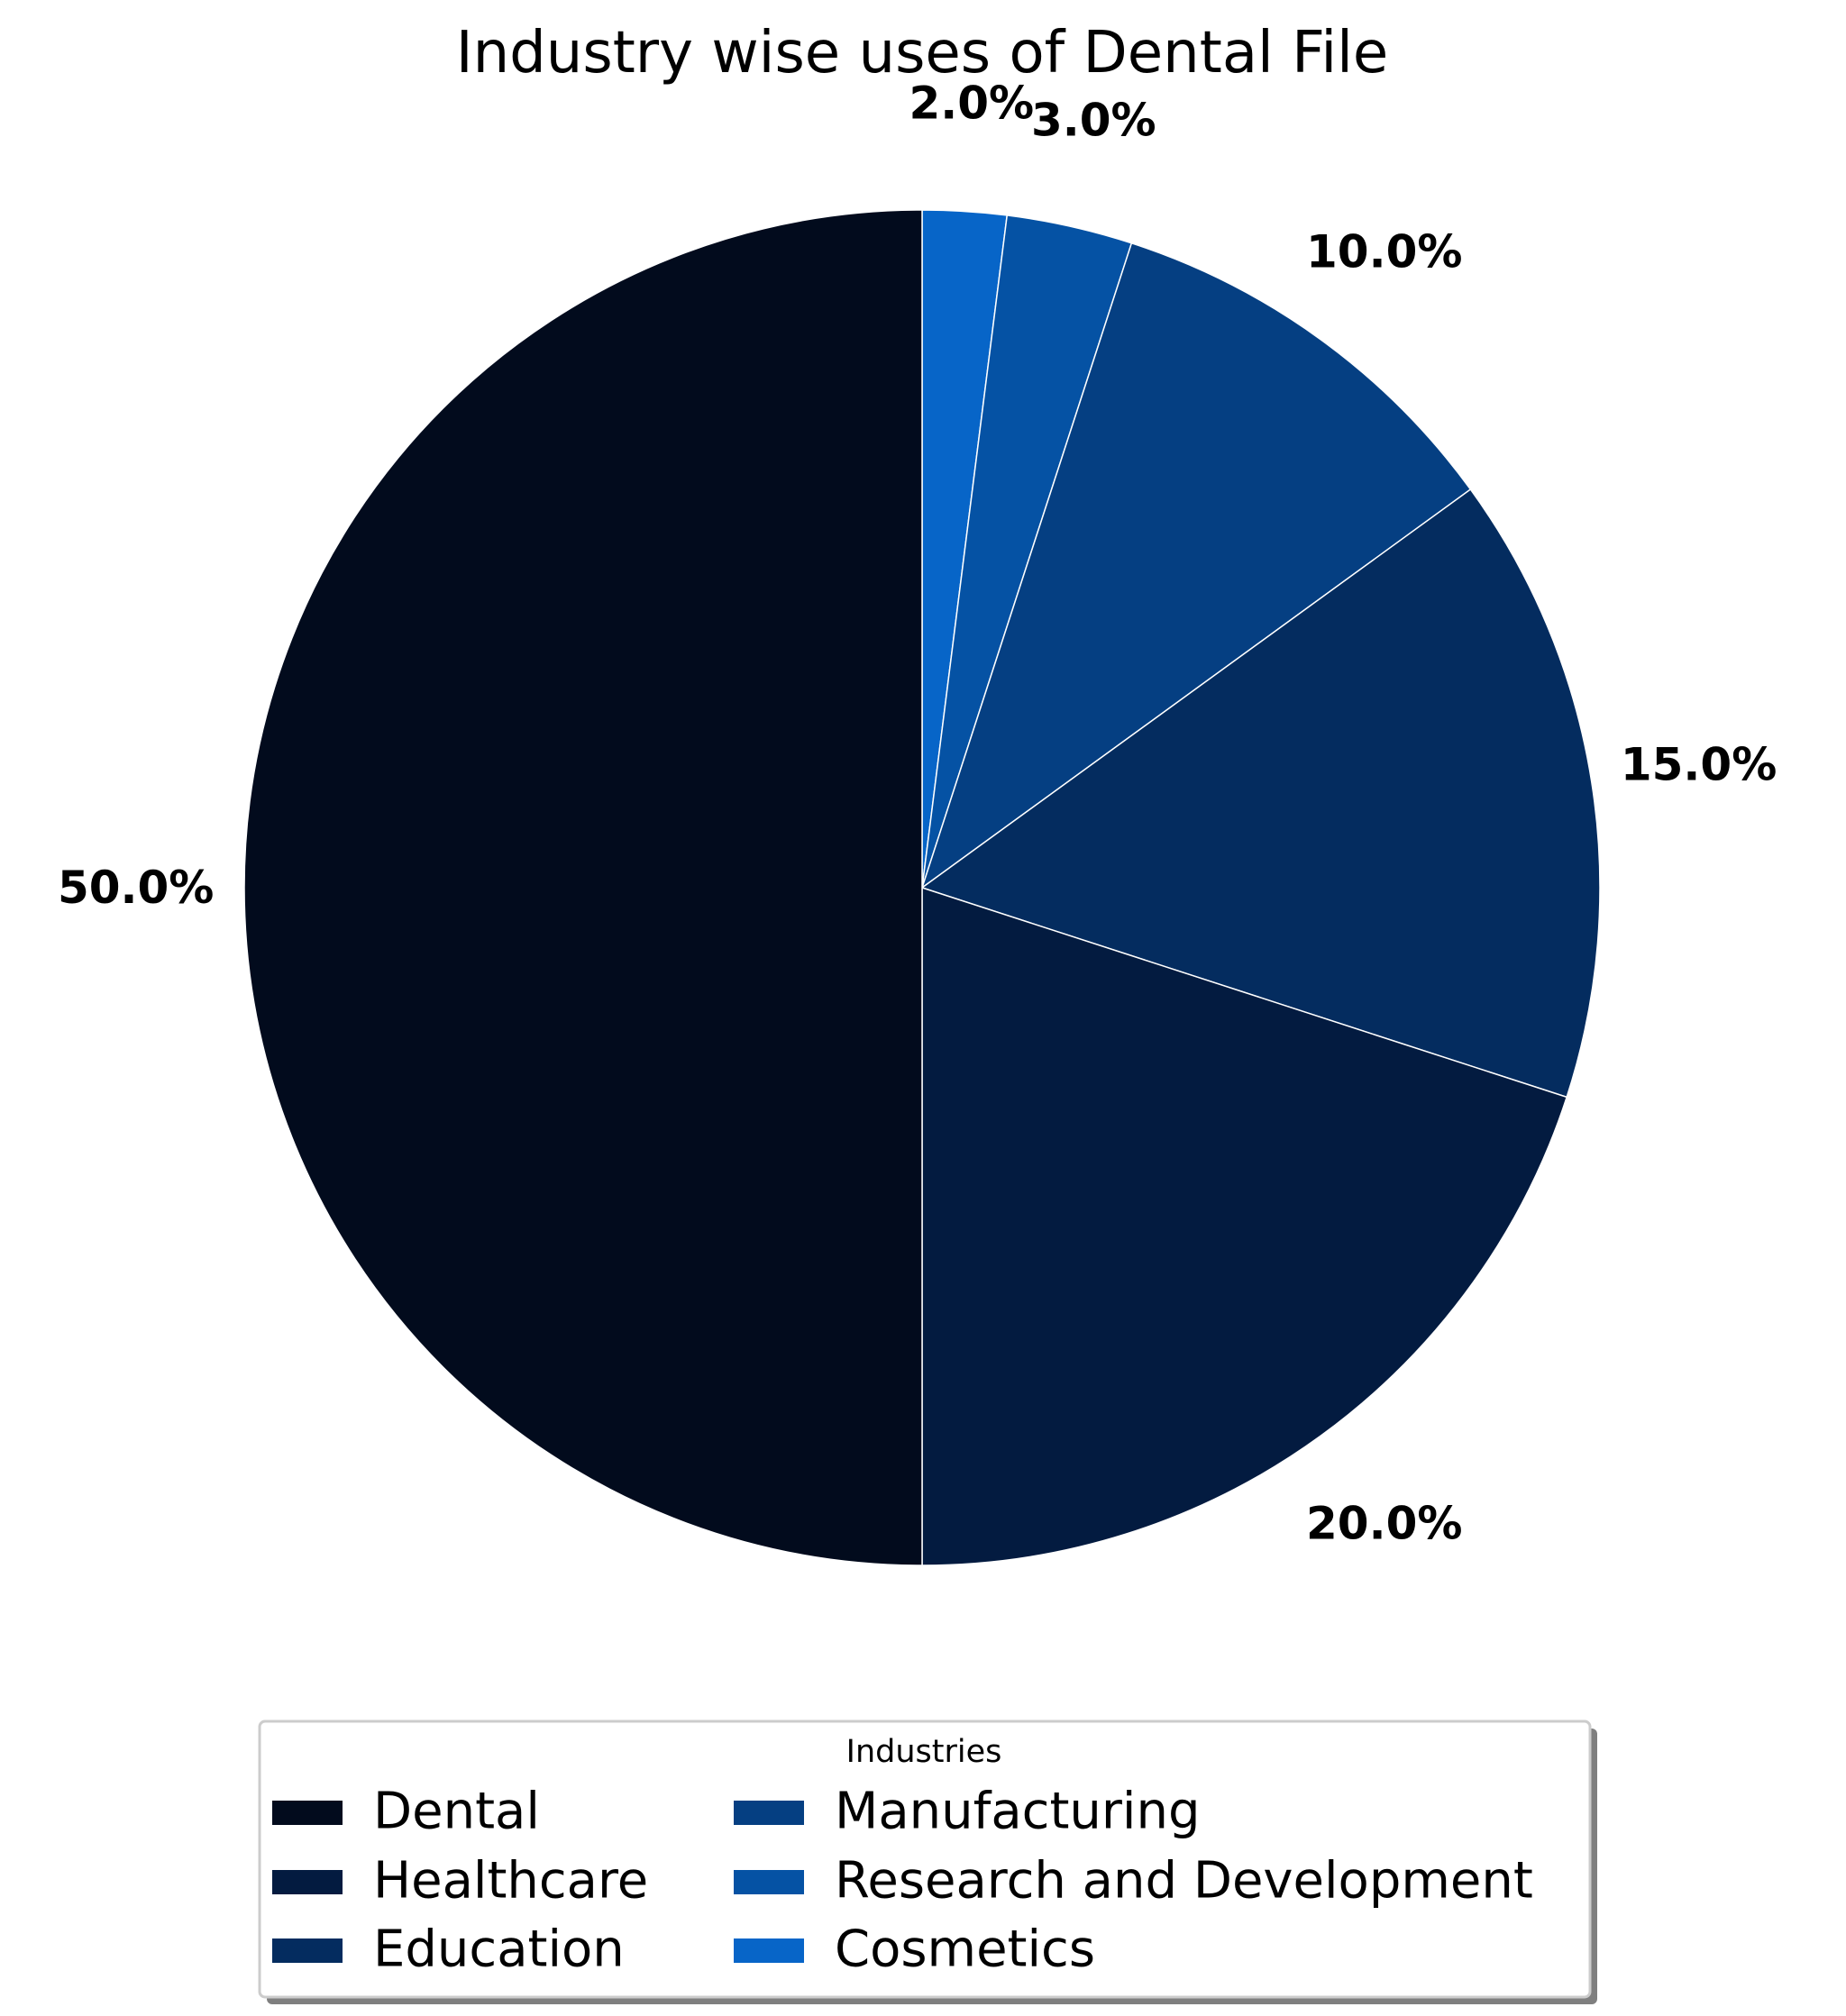 The image size is (1846, 2016). What do you see at coordinates (307, 1813) in the screenshot?
I see `legend-swatch-dental` at bounding box center [307, 1813].